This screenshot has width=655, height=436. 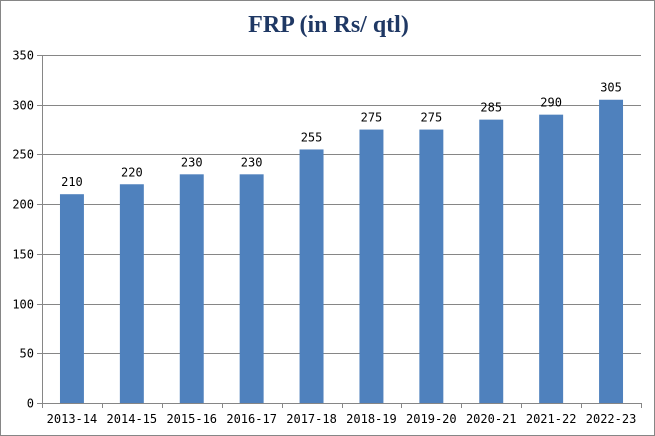 I want to click on y-tick-label: 350, so click(x=23, y=56).